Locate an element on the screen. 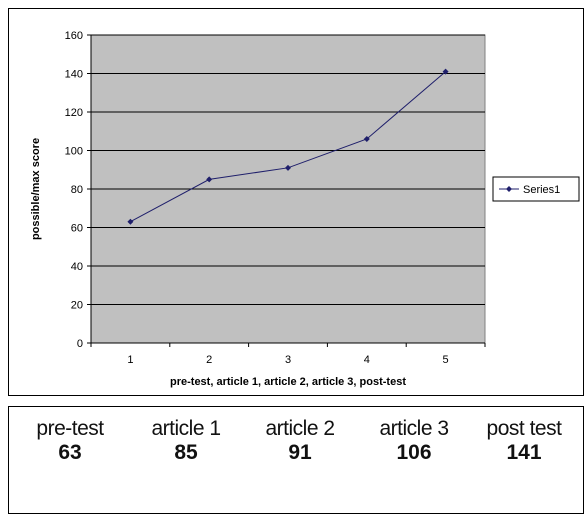 Image resolution: width=585 pixels, height=517 pixels. score-label: pre-test is located at coordinates (70, 428).